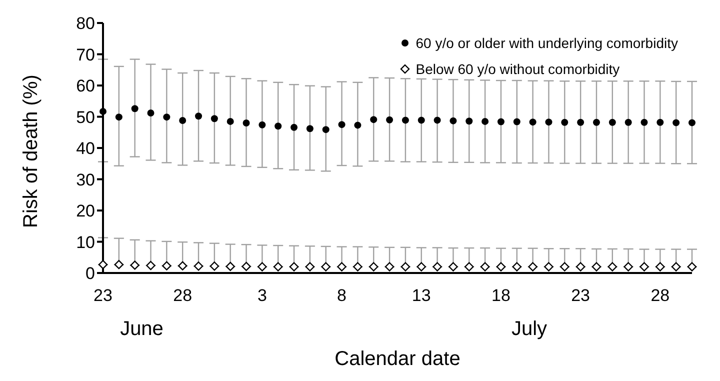 The image size is (720, 381). What do you see at coordinates (342, 296) in the screenshot?
I see `x-tick-label: 8` at bounding box center [342, 296].